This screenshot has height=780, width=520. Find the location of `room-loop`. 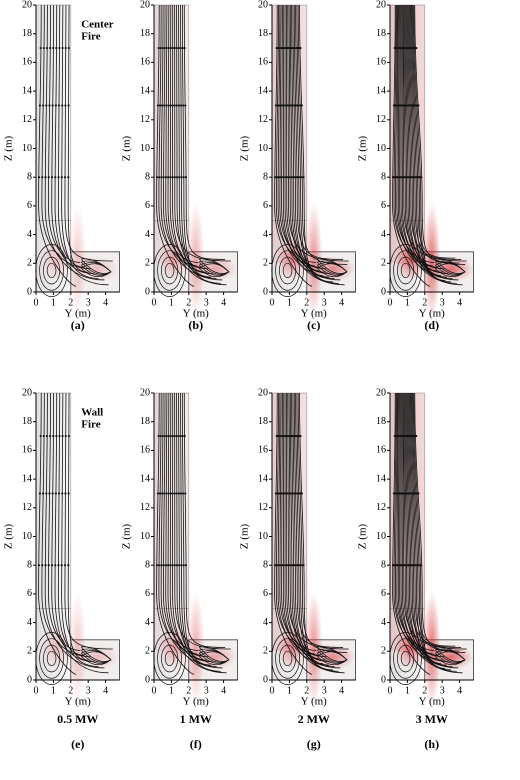

room-loop is located at coordinates (96, 654).